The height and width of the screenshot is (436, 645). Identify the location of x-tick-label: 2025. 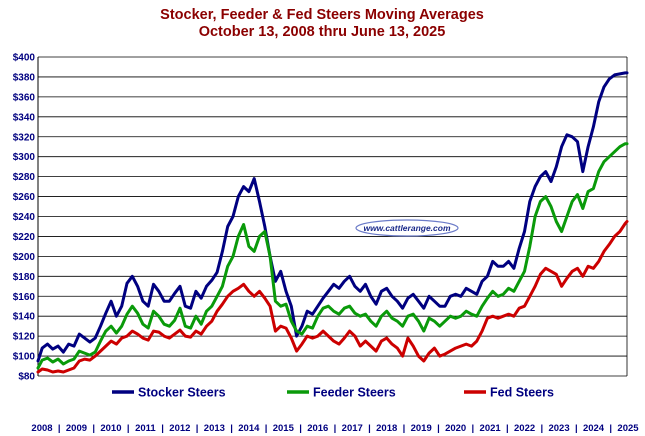
(628, 428).